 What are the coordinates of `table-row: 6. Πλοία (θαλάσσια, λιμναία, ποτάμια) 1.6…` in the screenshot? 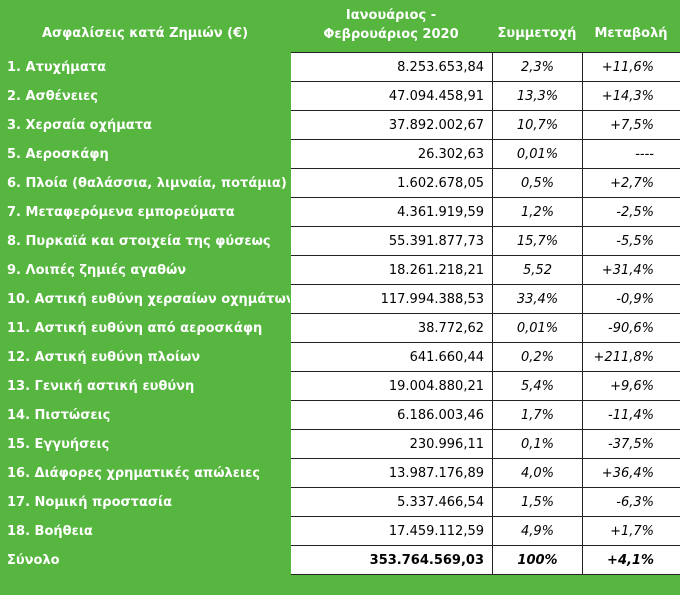 It's located at (340, 183).